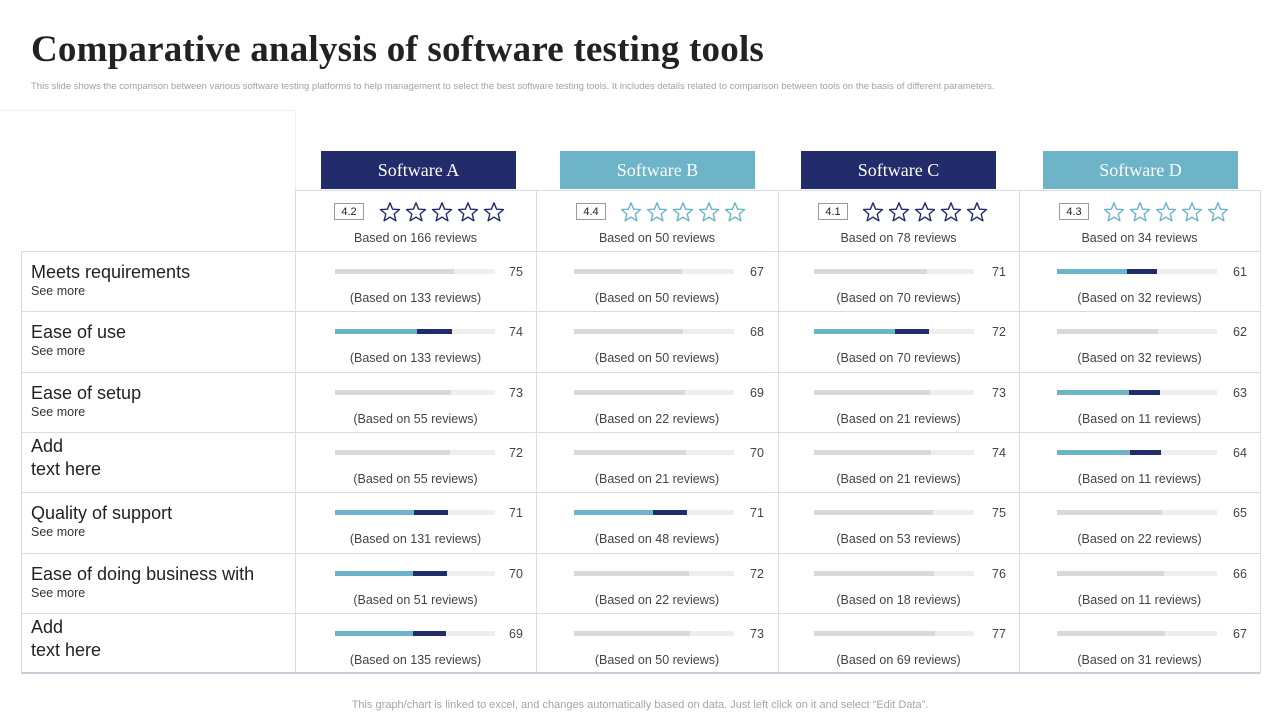 The width and height of the screenshot is (1280, 720). Describe the element at coordinates (442, 212) in the screenshot. I see `rating-stars` at that location.